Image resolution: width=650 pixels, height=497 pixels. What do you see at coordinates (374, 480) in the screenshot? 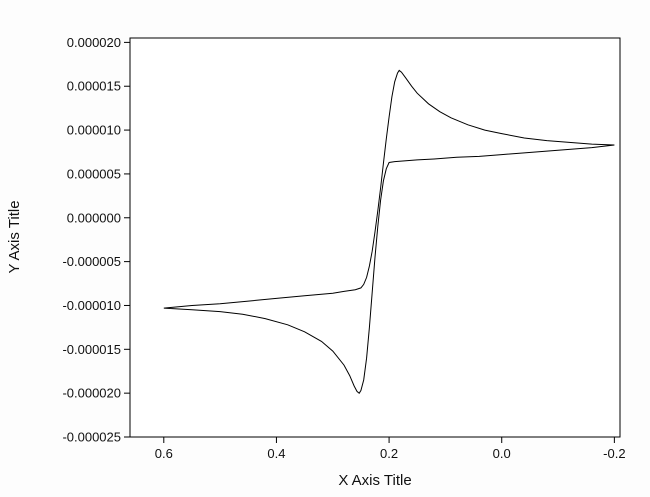
I see `x-axis-title: X Axis Title` at bounding box center [374, 480].